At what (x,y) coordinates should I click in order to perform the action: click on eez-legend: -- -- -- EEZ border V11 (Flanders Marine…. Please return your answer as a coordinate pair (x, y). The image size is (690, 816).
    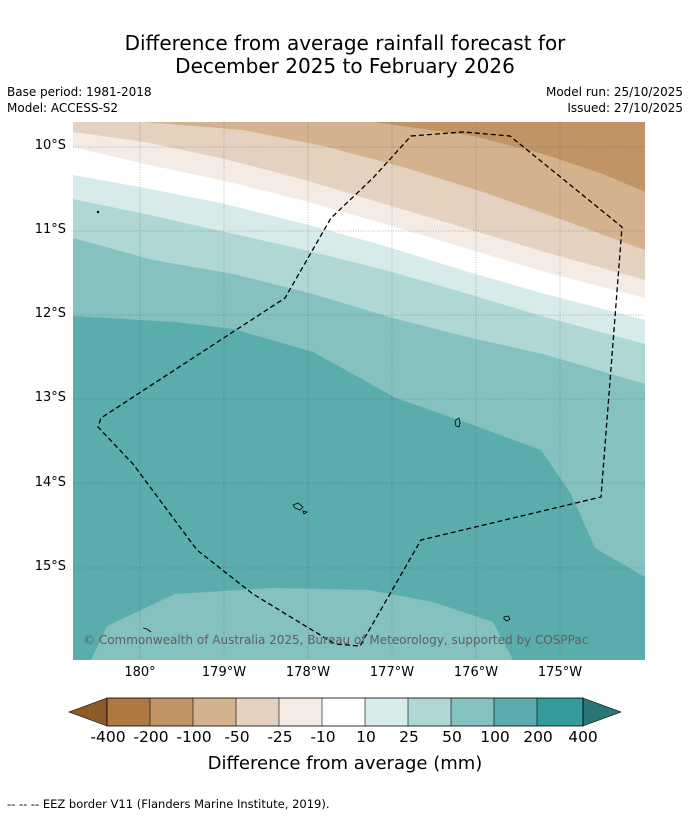
    Looking at the image, I should click on (168, 804).